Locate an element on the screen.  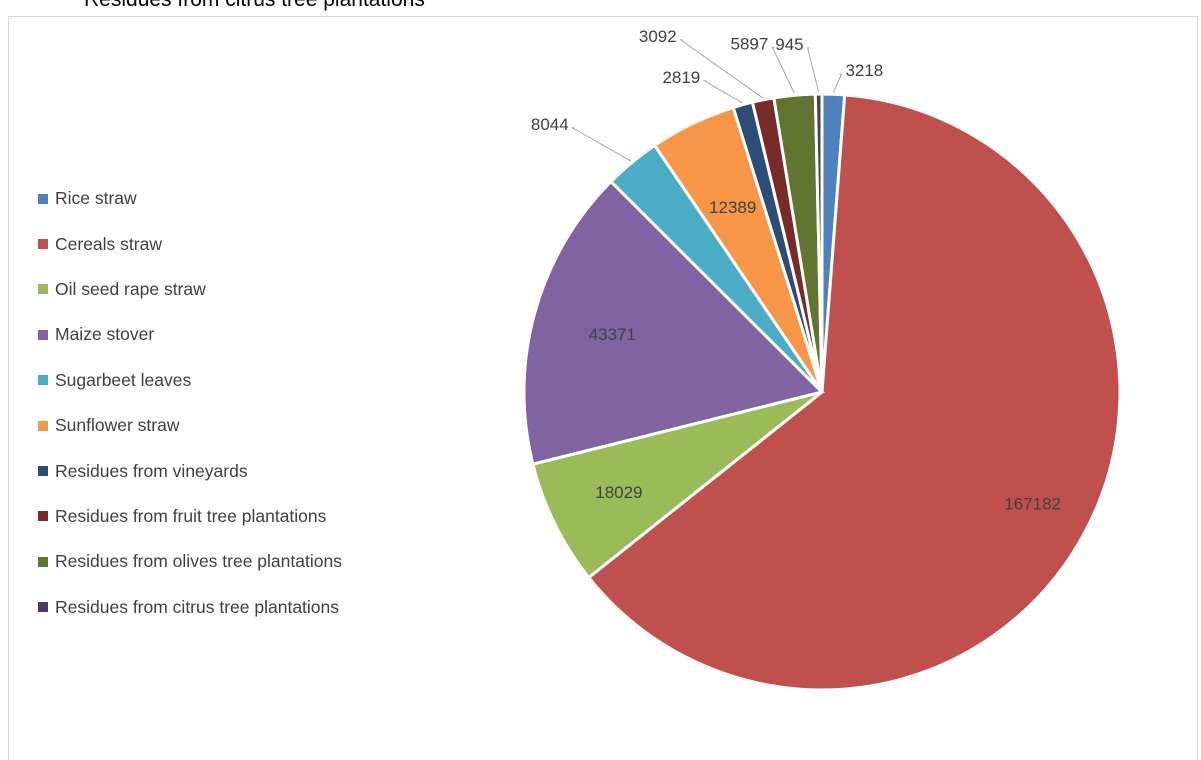
legend-item: Residues from fruit tree plantations is located at coordinates (190, 516).